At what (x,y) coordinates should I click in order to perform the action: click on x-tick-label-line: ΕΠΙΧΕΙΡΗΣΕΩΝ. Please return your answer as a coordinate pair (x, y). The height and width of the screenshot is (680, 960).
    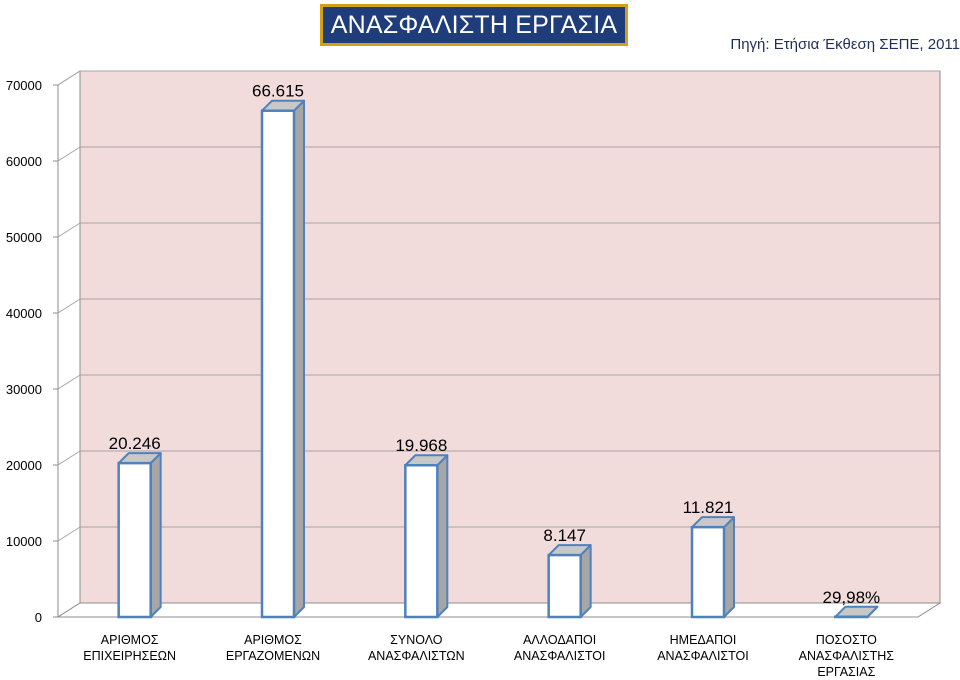
    Looking at the image, I should click on (129, 656).